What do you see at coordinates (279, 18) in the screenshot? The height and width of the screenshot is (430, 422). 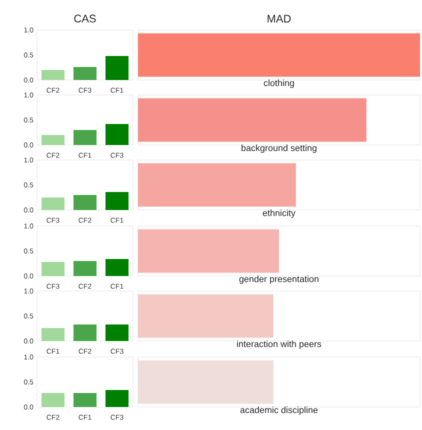 I see `chart-title: MAD` at bounding box center [279, 18].